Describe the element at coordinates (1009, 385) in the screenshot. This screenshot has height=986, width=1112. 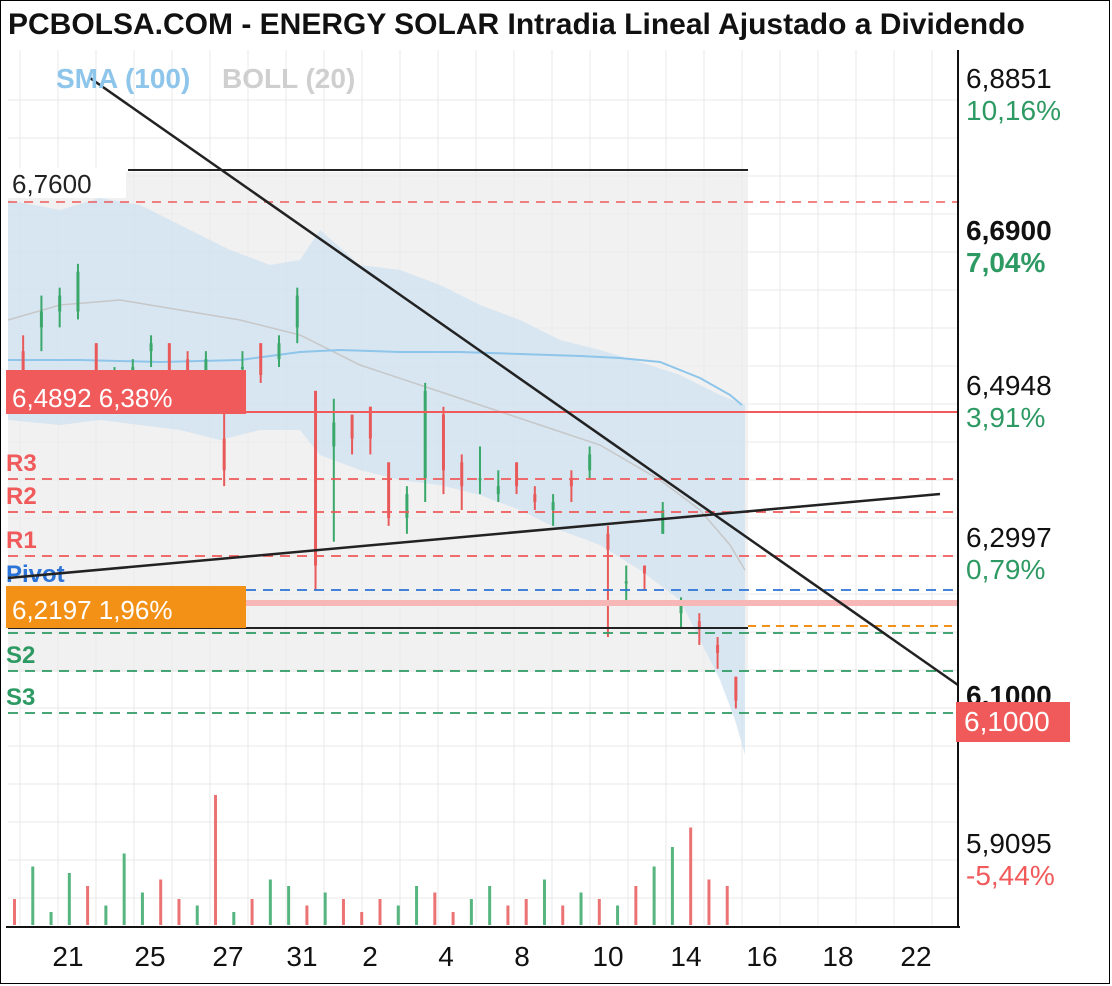
I see `y-tick-label: 6,4948` at that location.